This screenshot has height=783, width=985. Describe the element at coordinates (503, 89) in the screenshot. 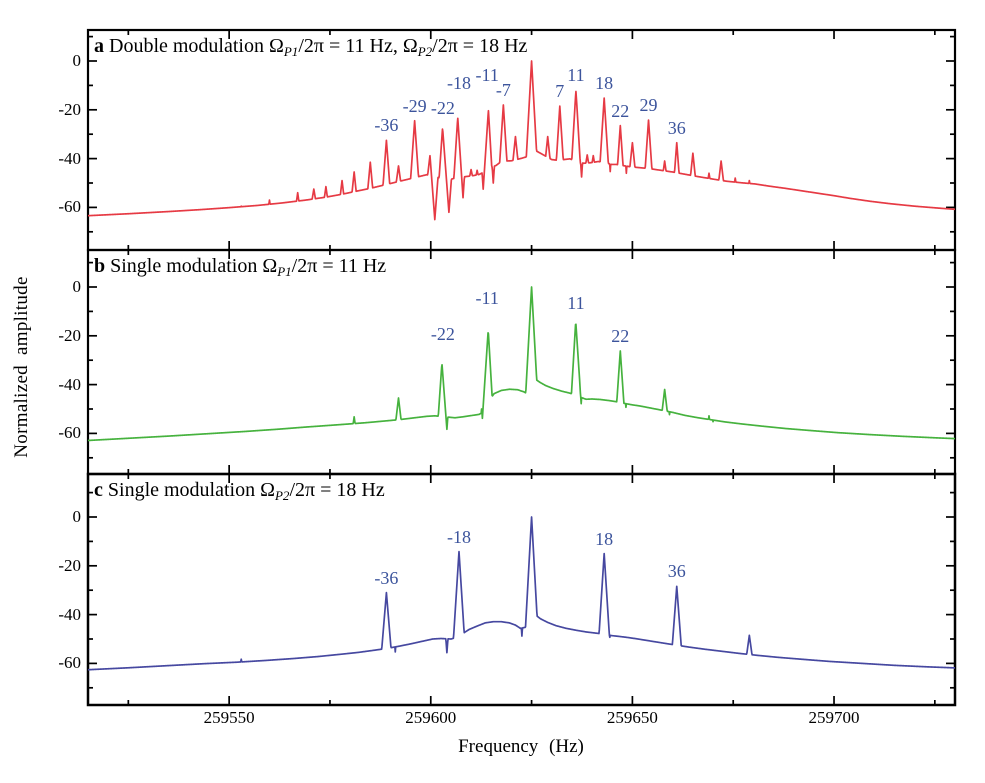

I see `peak-label: -7` at that location.